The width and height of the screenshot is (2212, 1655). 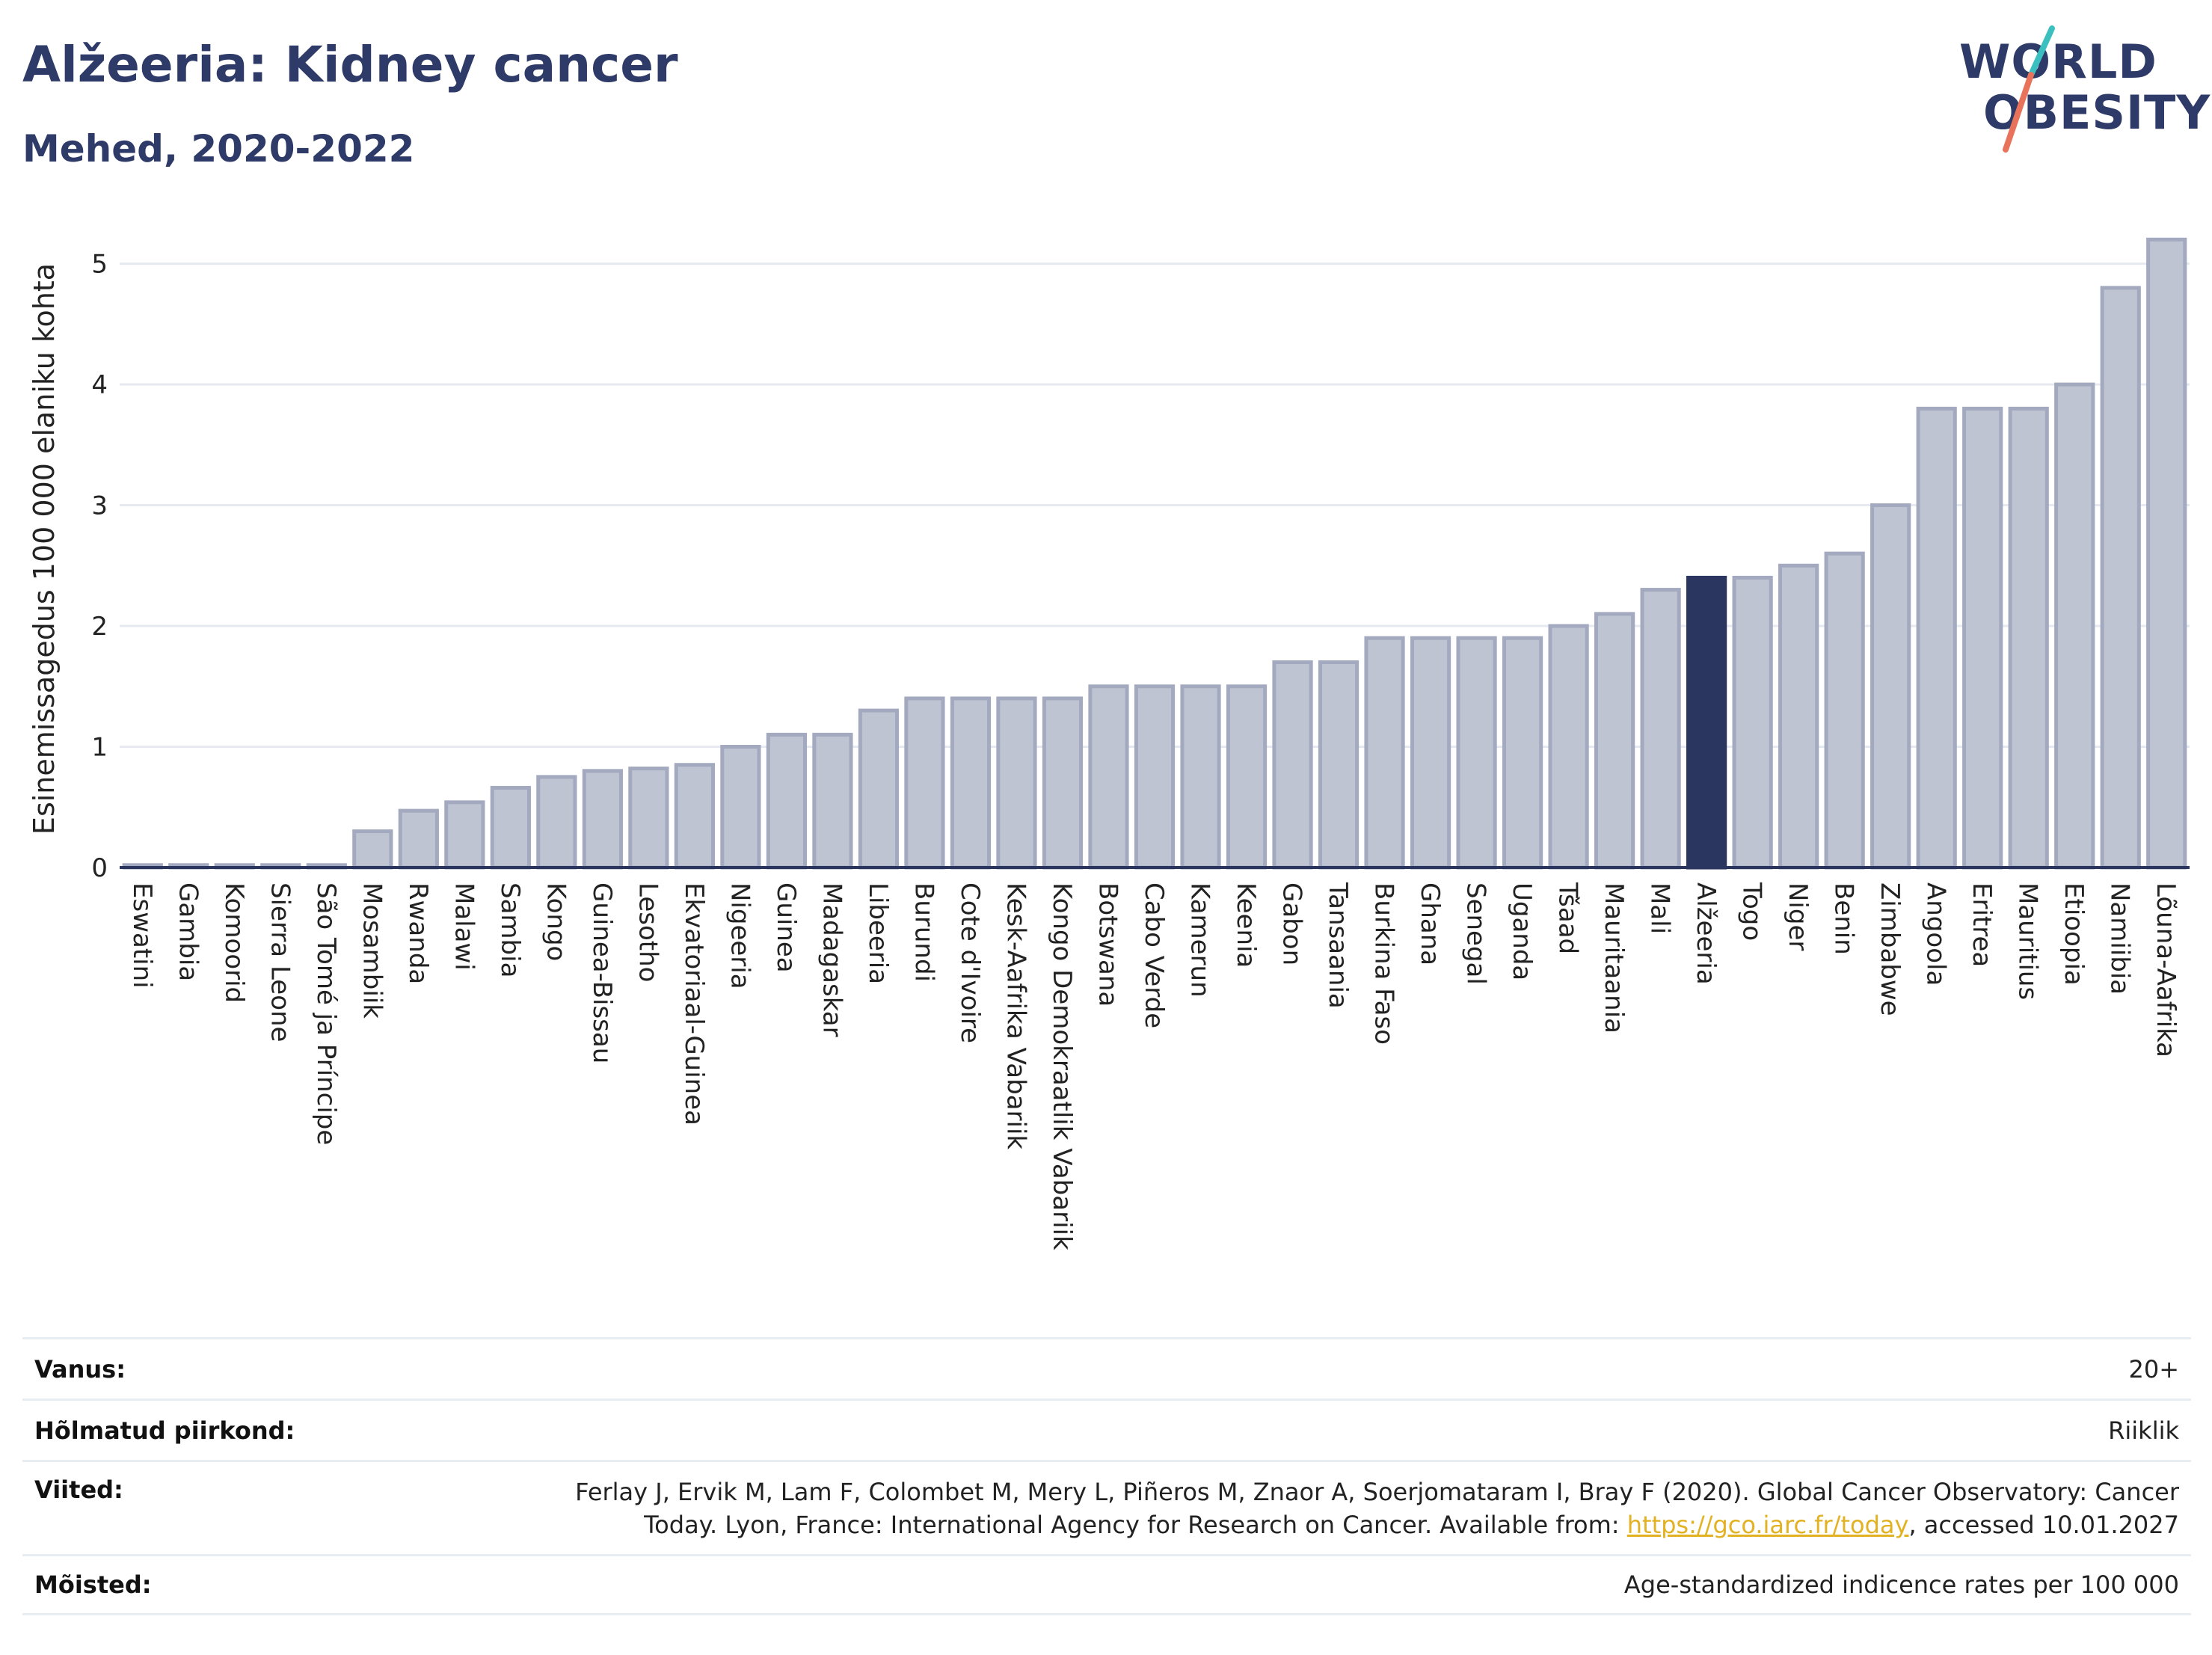 What do you see at coordinates (99, 385) in the screenshot?
I see `y-tick-label: 4` at bounding box center [99, 385].